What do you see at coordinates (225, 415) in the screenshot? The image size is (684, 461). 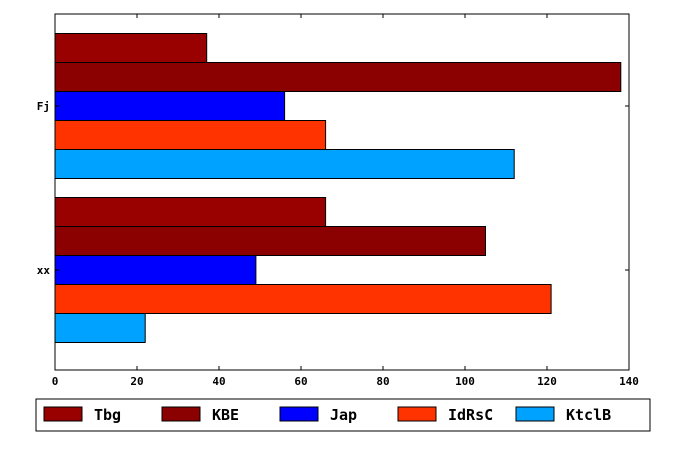 I see `legend-label-KBE: KBE` at bounding box center [225, 415].